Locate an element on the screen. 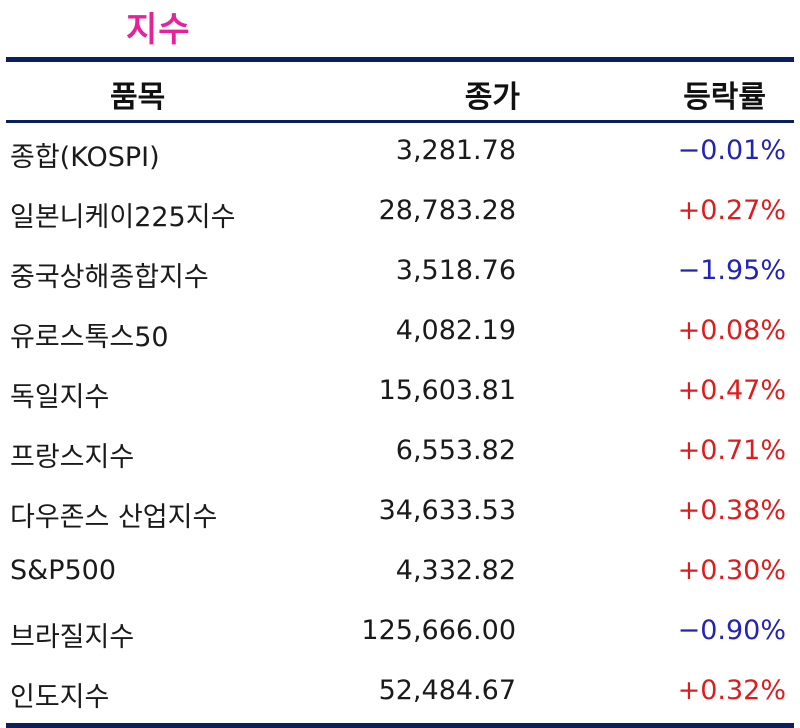  row-close: 52,484.67 is located at coordinates (447, 690).